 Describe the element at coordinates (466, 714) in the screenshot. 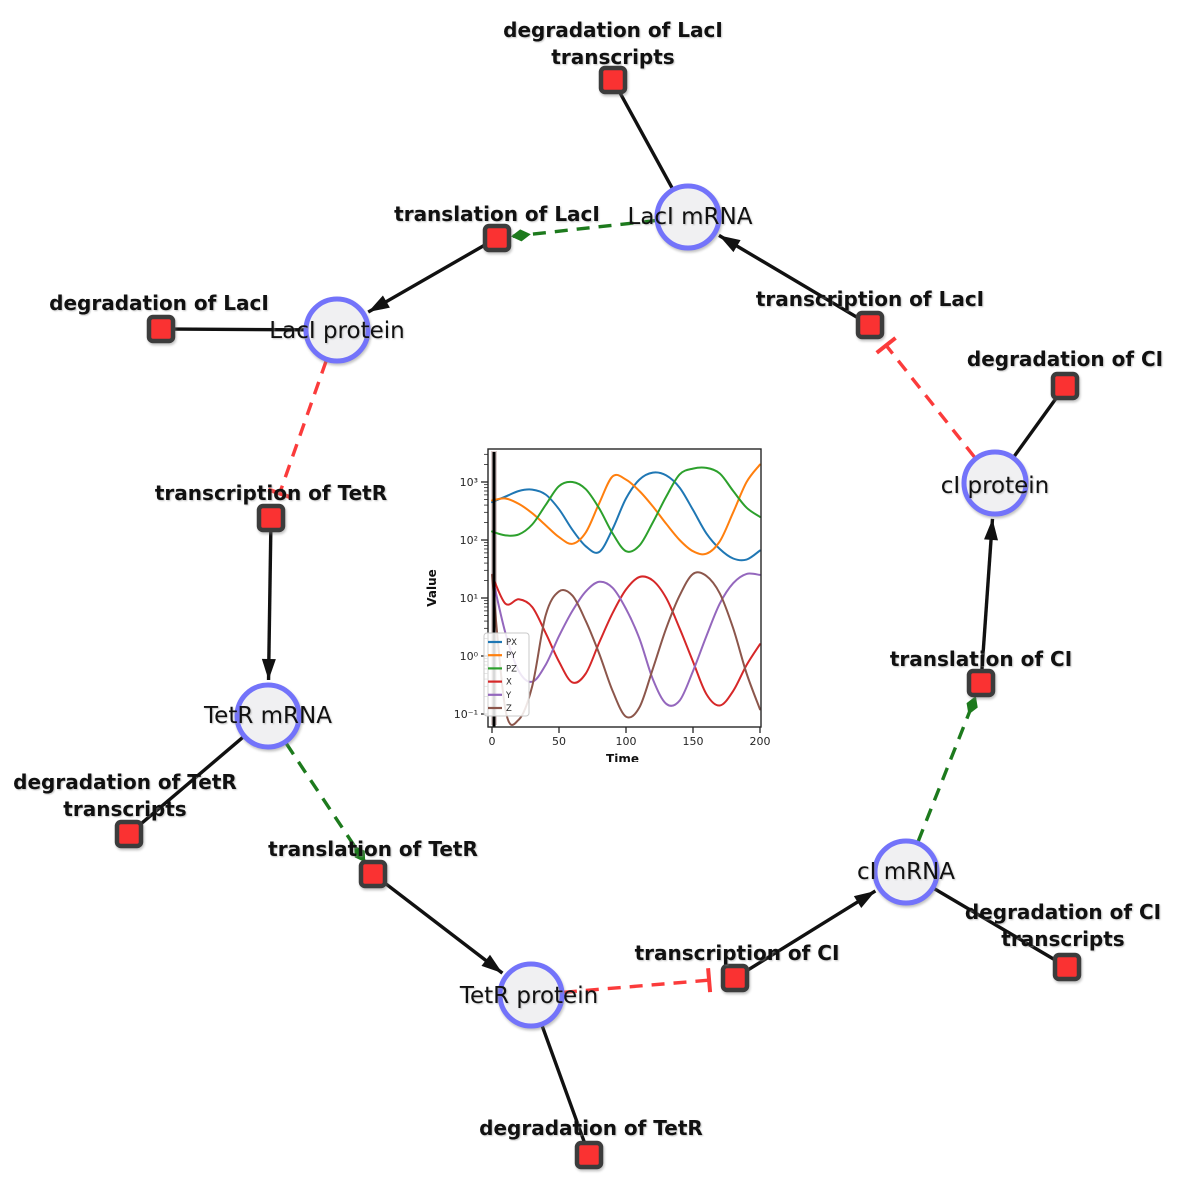

I see `chart-ytick--1: 10⁻¹` at that location.